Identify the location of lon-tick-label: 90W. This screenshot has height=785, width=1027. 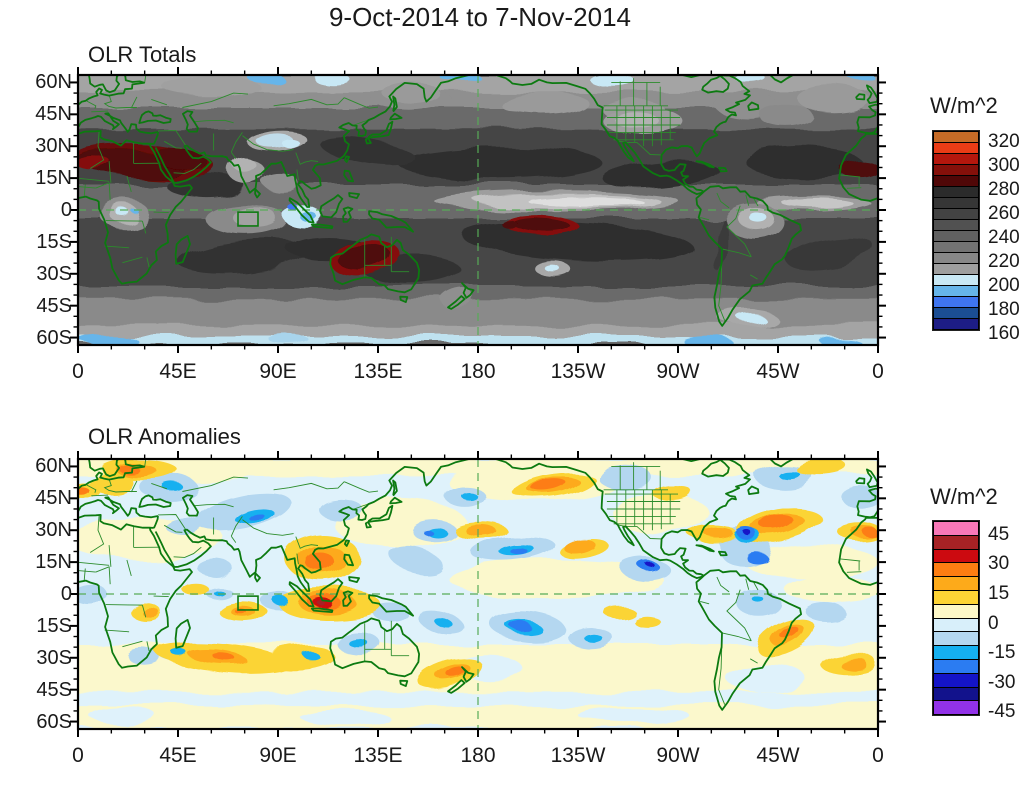
(678, 755).